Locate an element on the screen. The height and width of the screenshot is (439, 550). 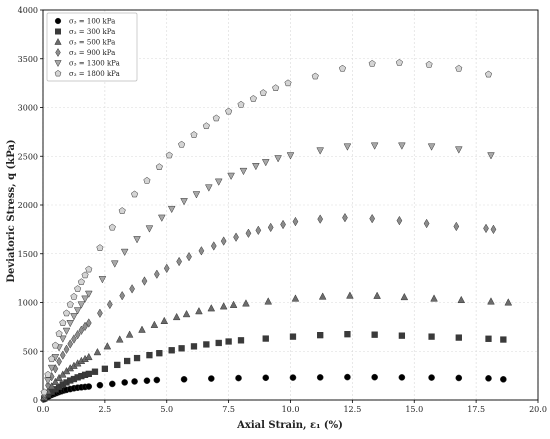
x-axis-title: Axial Strain, ε₁ (%) is located at coordinates (289, 425).